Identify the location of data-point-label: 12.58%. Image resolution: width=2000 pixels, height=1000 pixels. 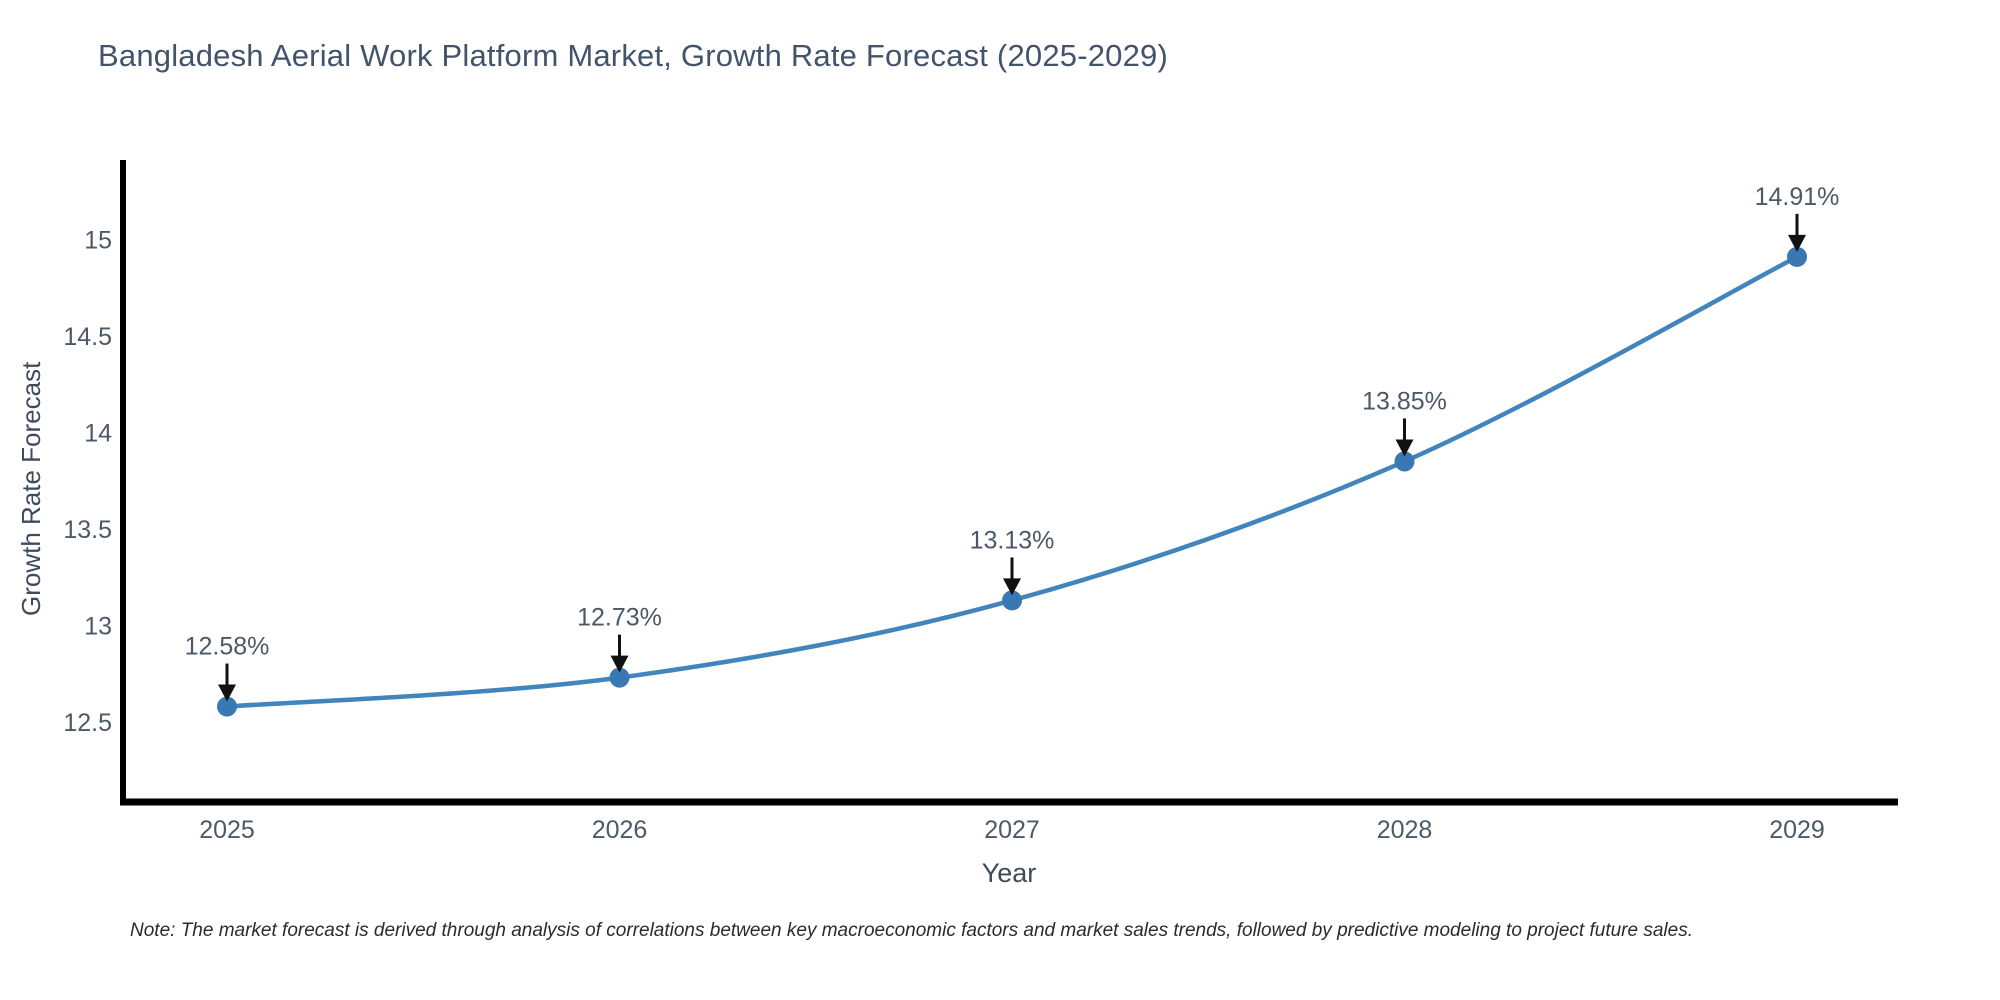
(227, 647).